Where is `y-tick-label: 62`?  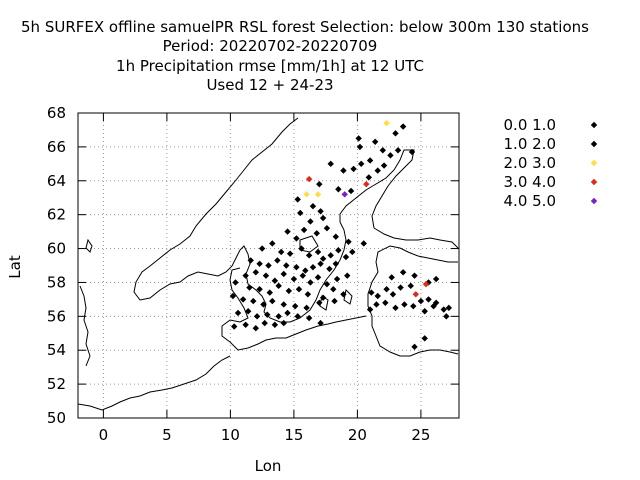
y-tick-label: 62 is located at coordinates (56, 215).